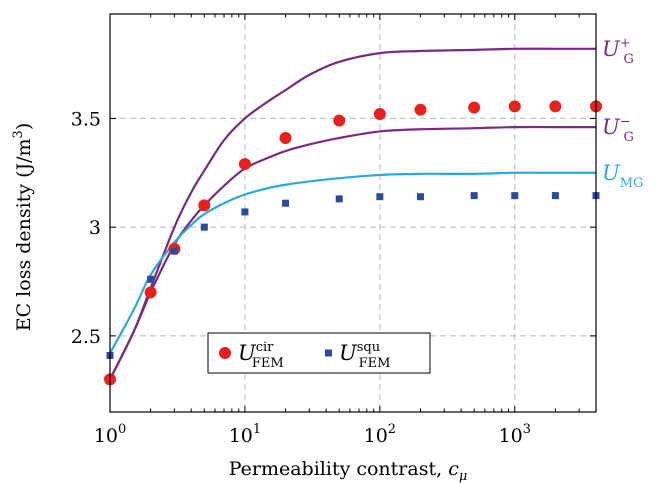 This screenshot has height=483, width=649. What do you see at coordinates (368, 347) in the screenshot?
I see `legend-label-squ-sup: squ` at bounding box center [368, 347].